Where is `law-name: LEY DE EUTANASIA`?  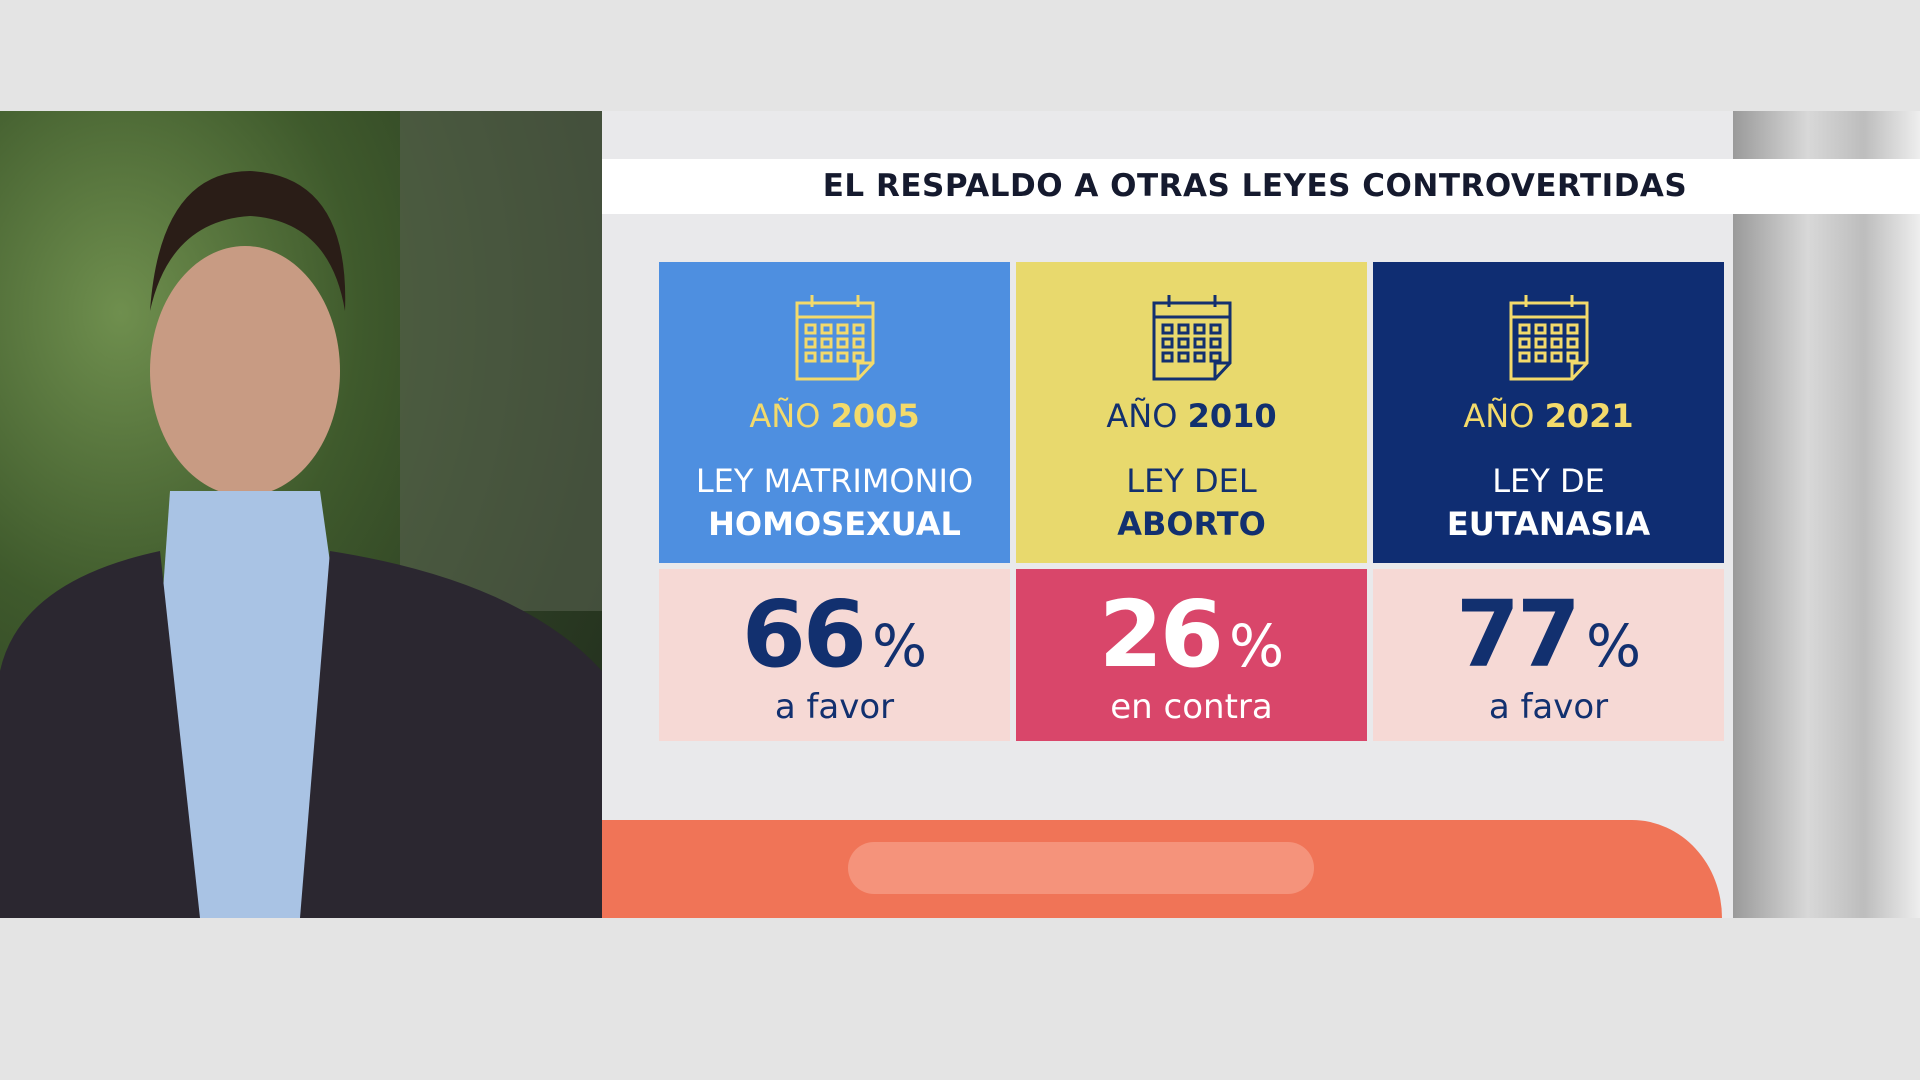 law-name: LEY DE EUTANASIA is located at coordinates (1548, 503).